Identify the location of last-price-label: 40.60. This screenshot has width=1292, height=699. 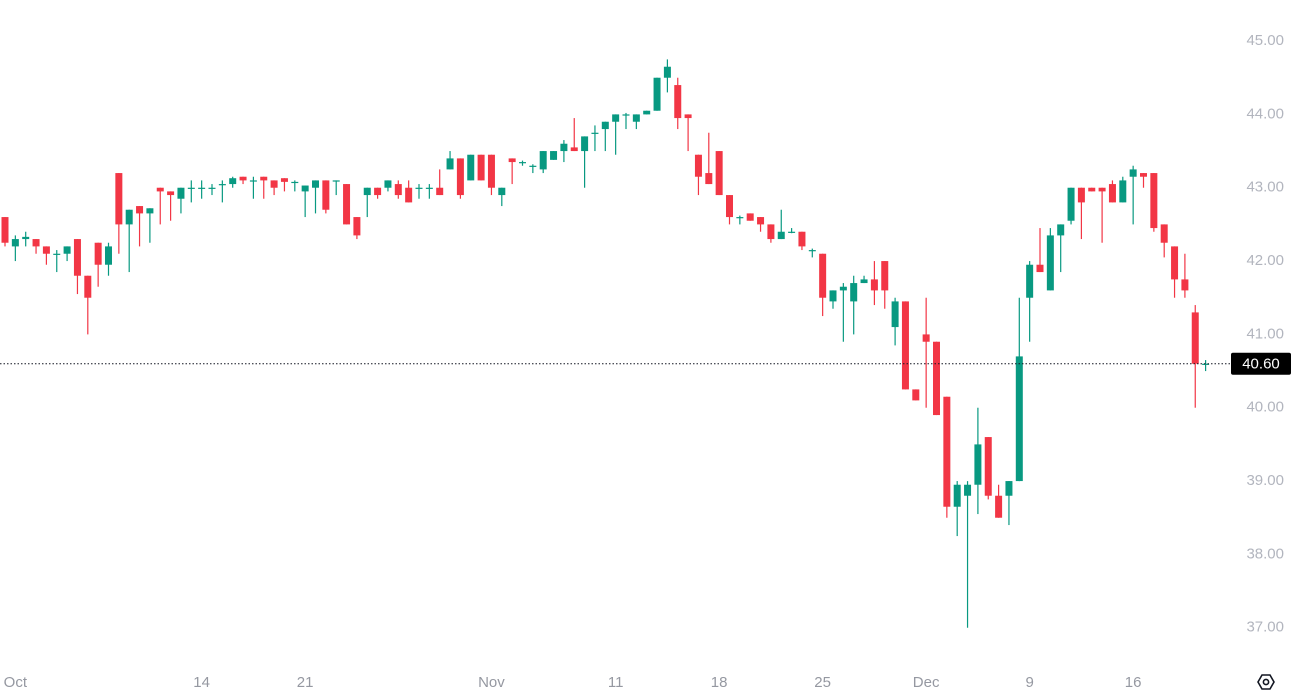
(1261, 364).